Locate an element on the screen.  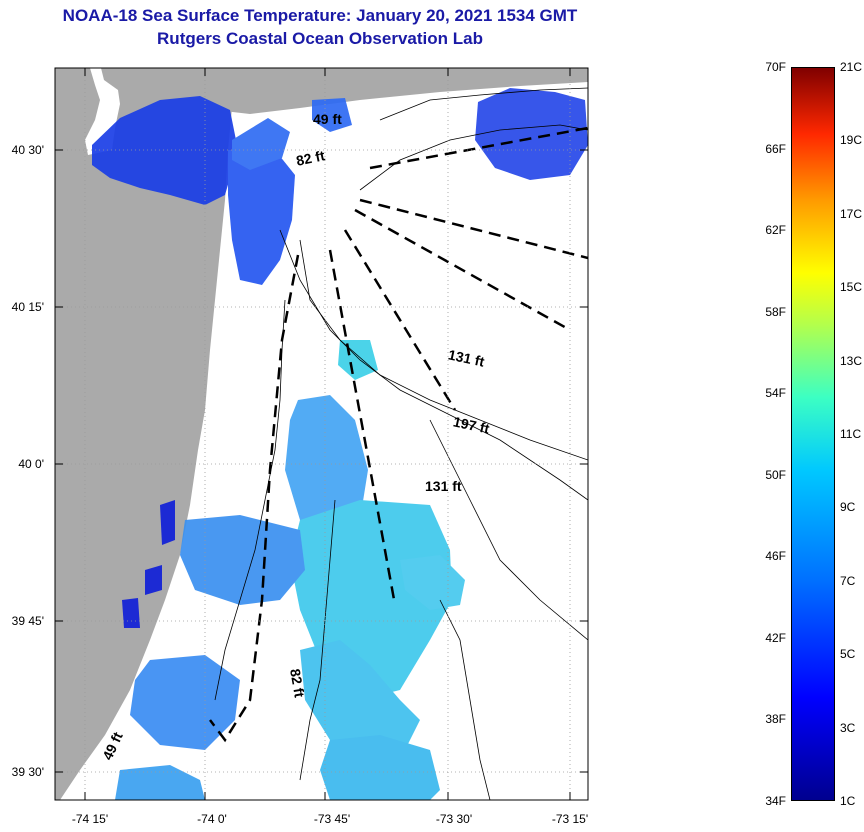
land-long-island is located at coordinates (388, 91).